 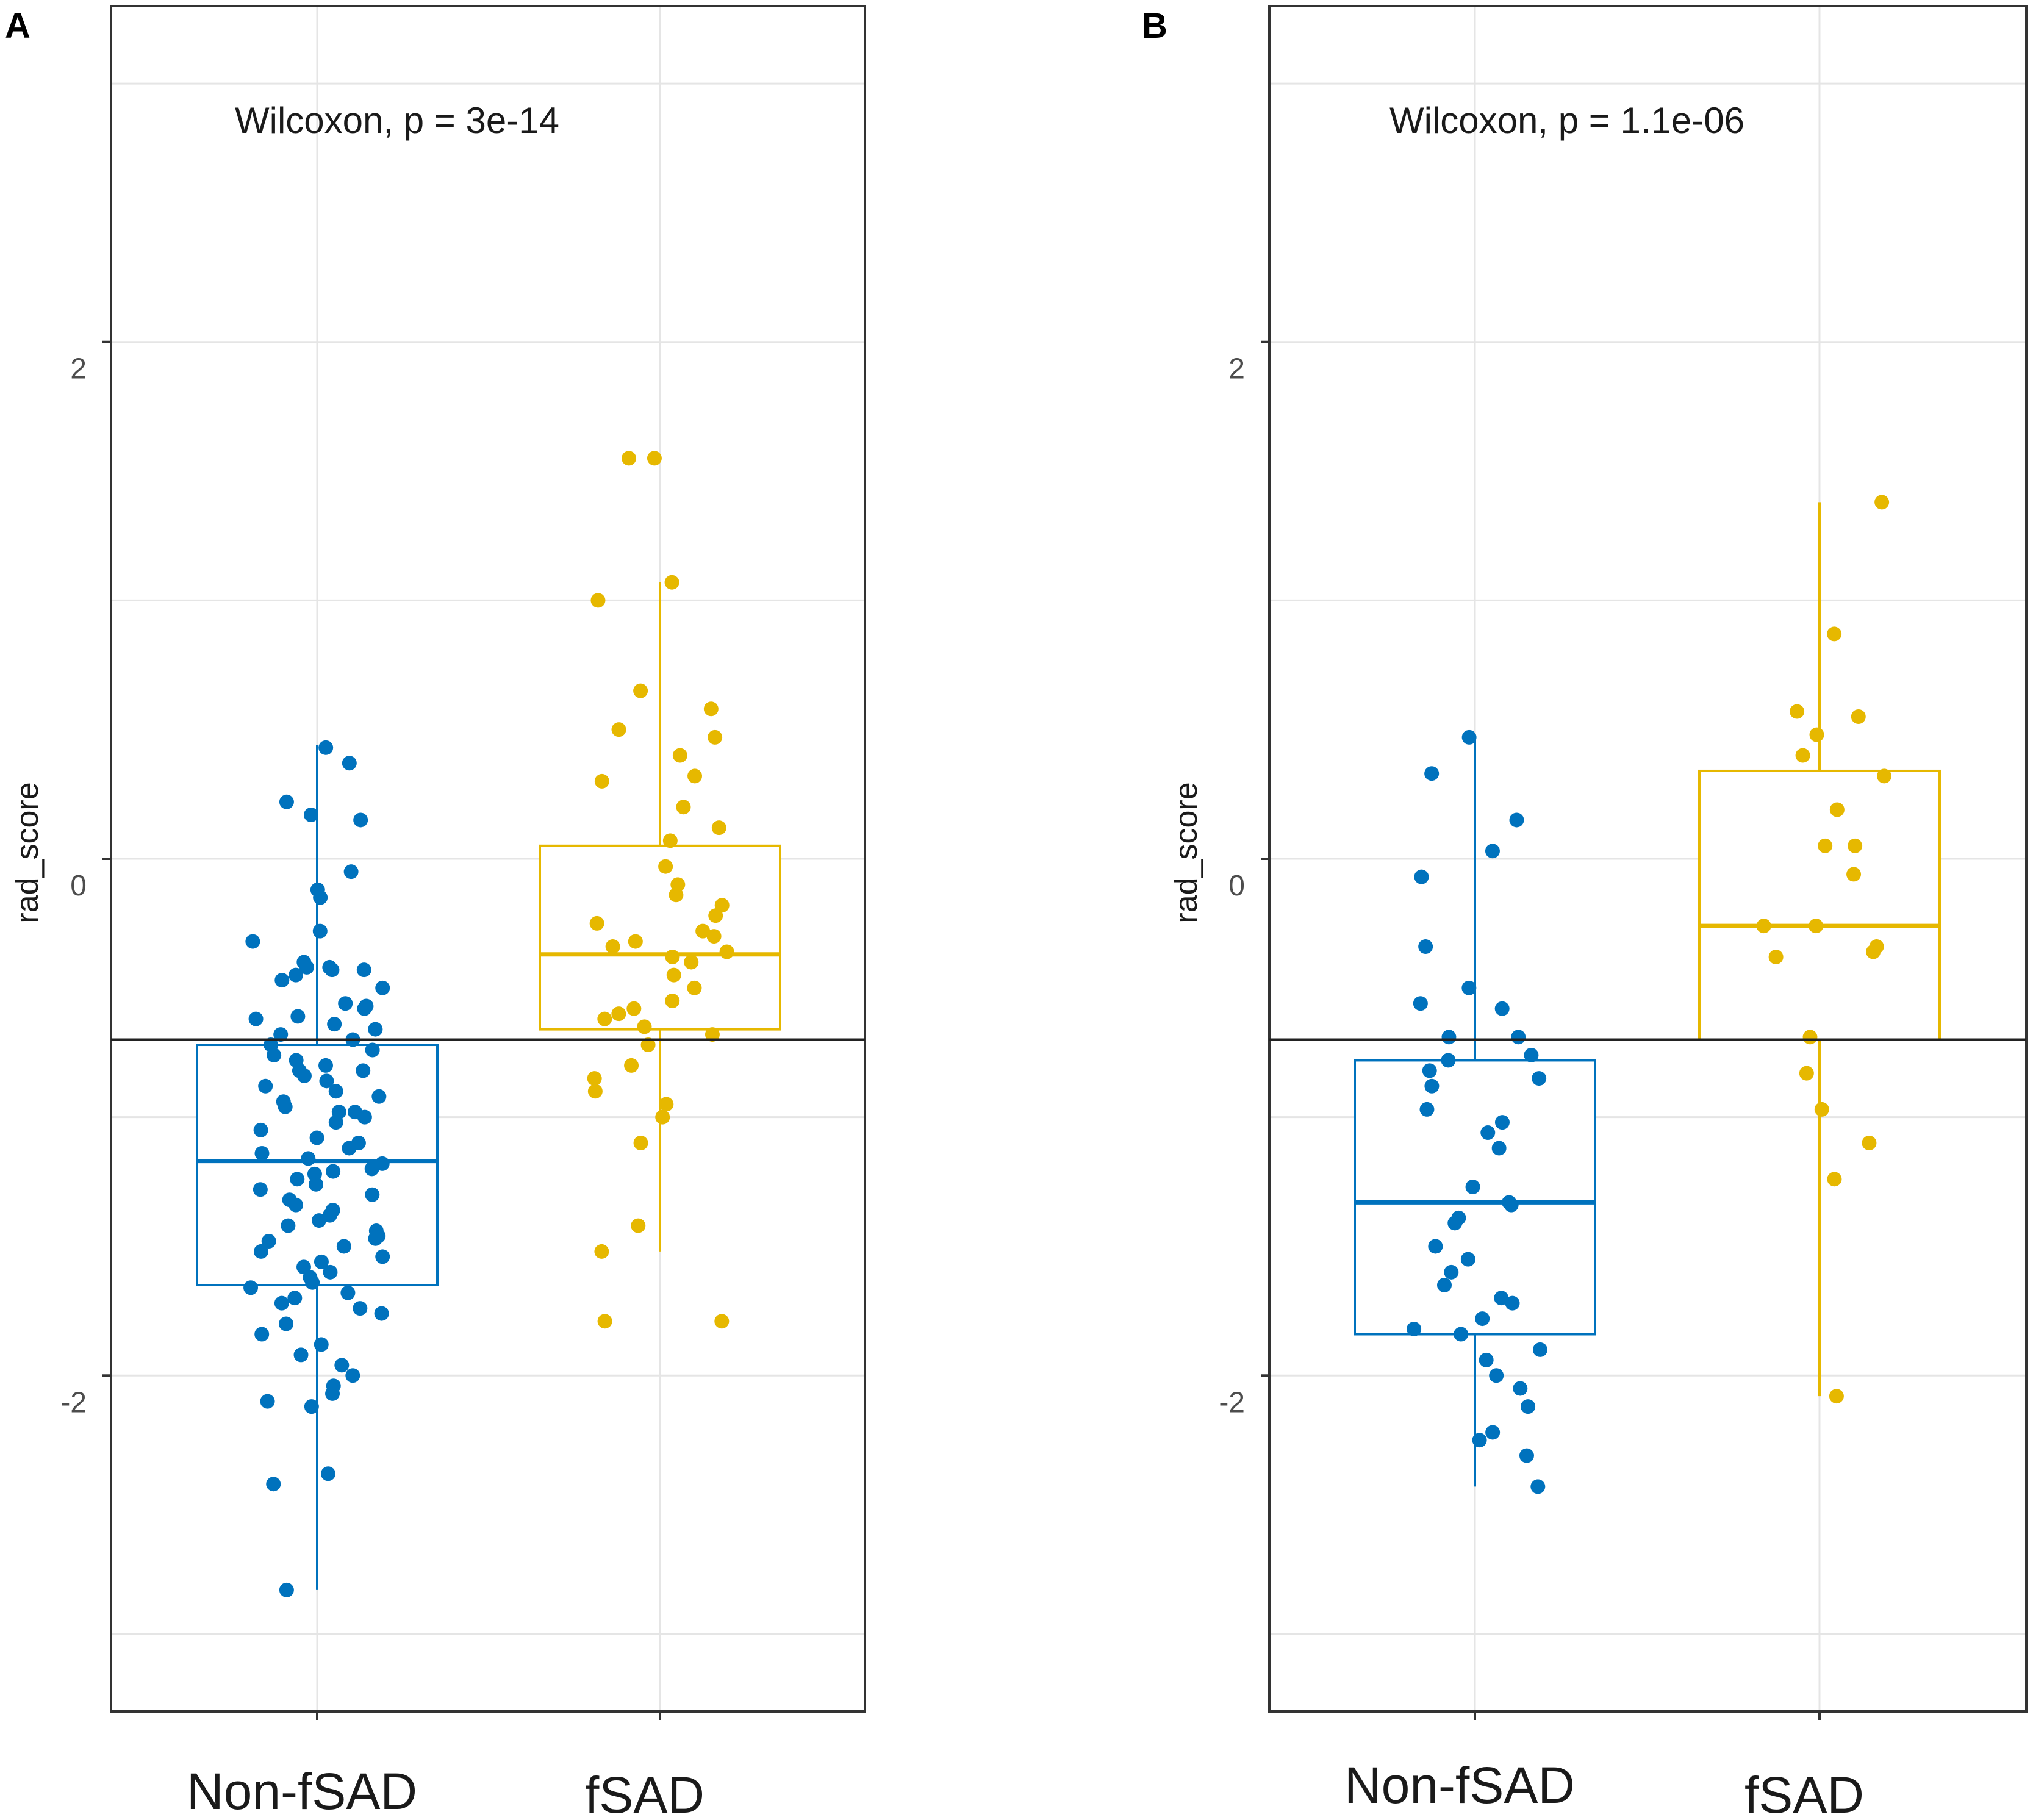 What do you see at coordinates (1566, 120) in the screenshot?
I see `stat-annotation: Wilcoxon, p = 1.1e-06` at bounding box center [1566, 120].